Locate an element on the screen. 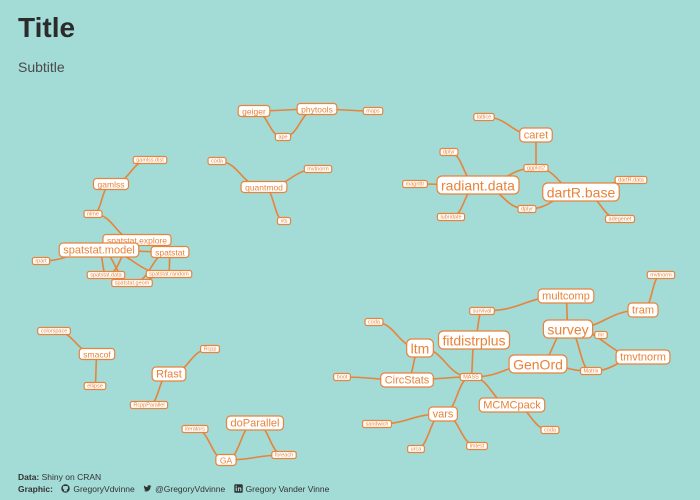  node-label-CircStats: CircStats is located at coordinates (407, 381).